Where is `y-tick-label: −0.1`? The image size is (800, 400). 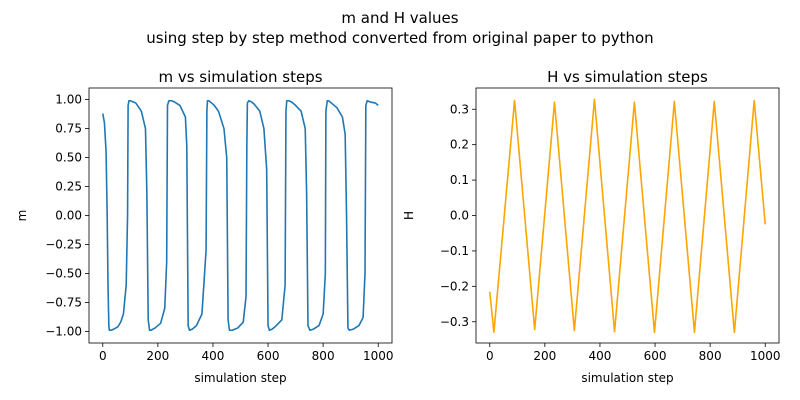
y-tick-label: −0.1 is located at coordinates (454, 251).